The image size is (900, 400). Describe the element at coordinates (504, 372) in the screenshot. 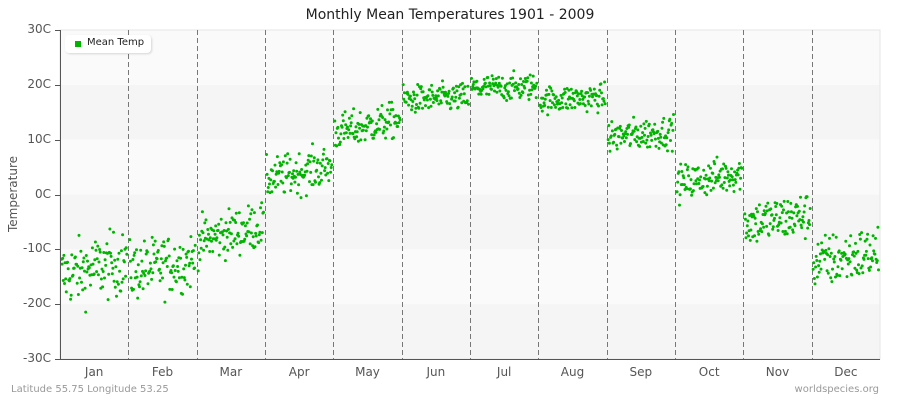

I see `x-tick-label: Jul` at that location.